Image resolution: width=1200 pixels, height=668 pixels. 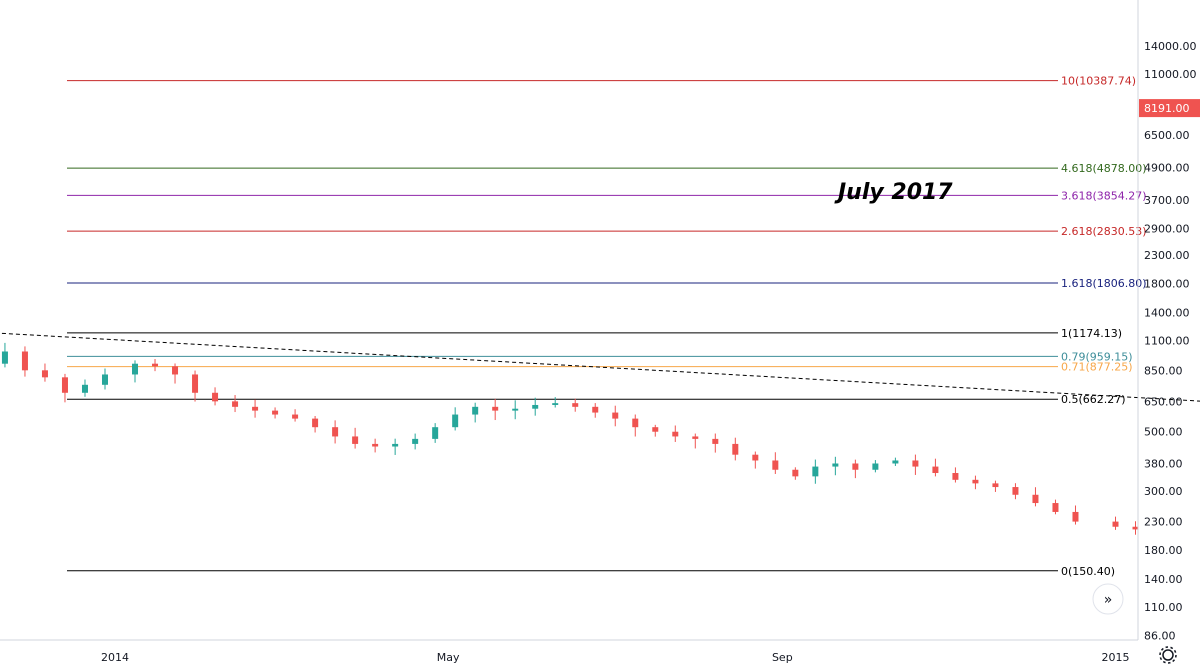 What do you see at coordinates (1167, 168) in the screenshot?
I see `price-tick-3: 4900.00` at bounding box center [1167, 168].